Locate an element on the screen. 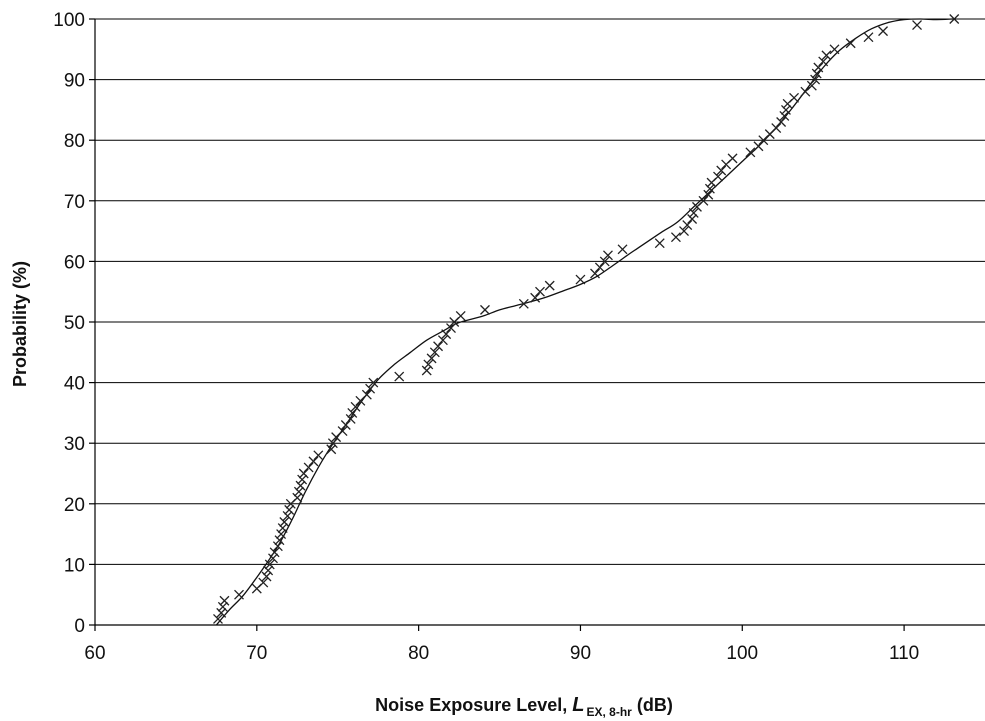 The image size is (985, 721). y-tick-label: 20 is located at coordinates (74, 505).